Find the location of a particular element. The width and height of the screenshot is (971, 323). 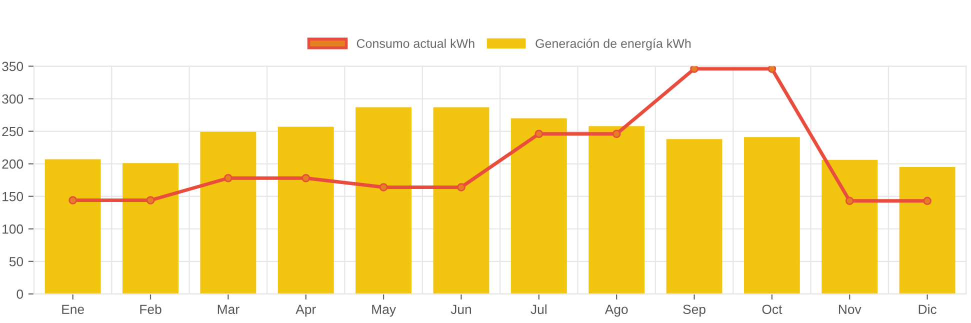

x-tick-label: Oct is located at coordinates (772, 309).